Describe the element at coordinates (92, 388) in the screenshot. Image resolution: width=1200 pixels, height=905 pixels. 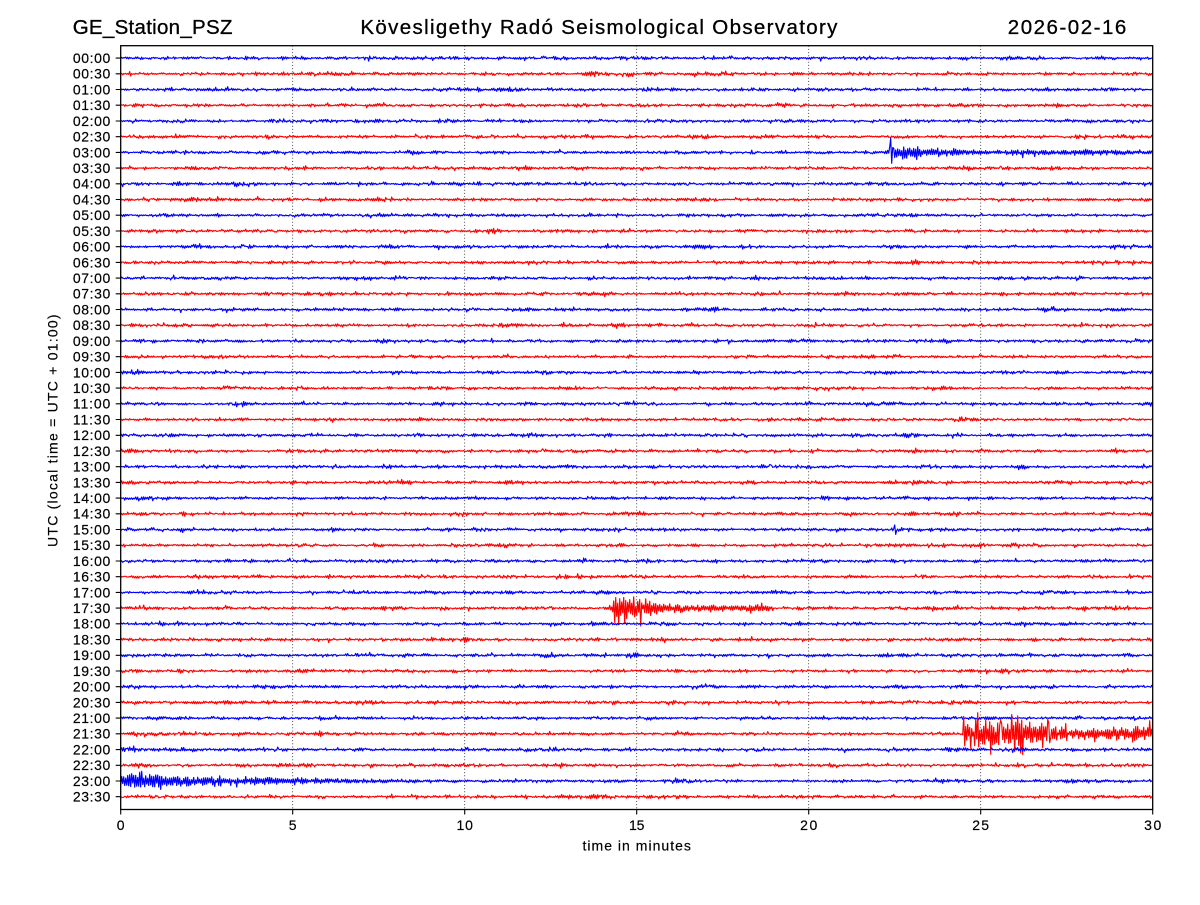
I see `svg-text: 10:30` at that location.